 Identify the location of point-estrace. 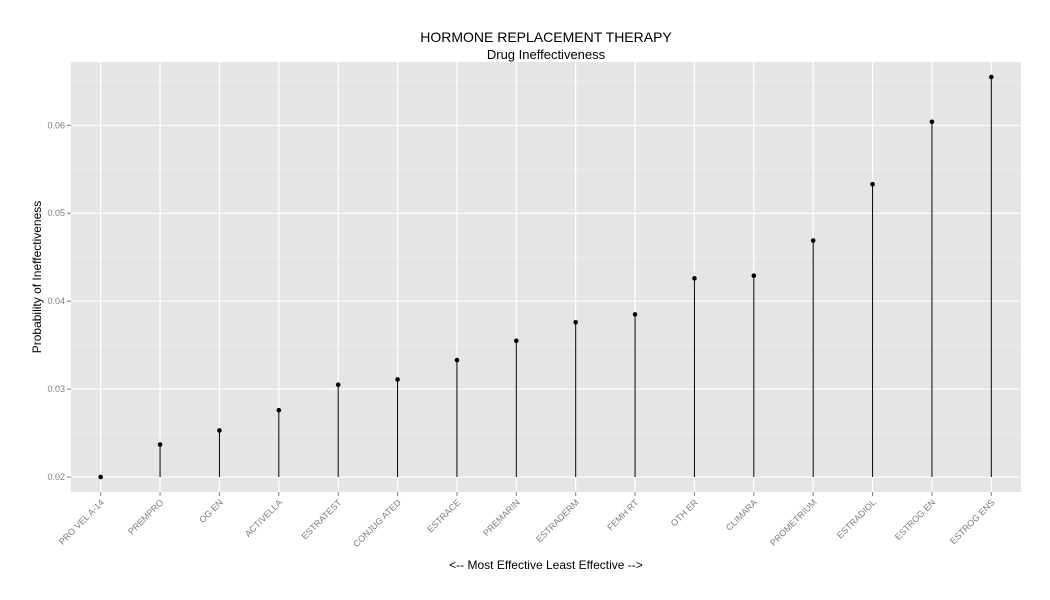
(457, 360).